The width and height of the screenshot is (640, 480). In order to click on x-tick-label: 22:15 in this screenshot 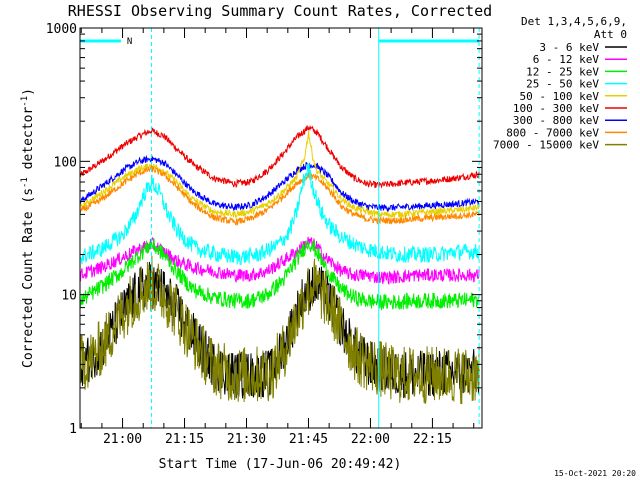, I will do `click(432, 439)`.